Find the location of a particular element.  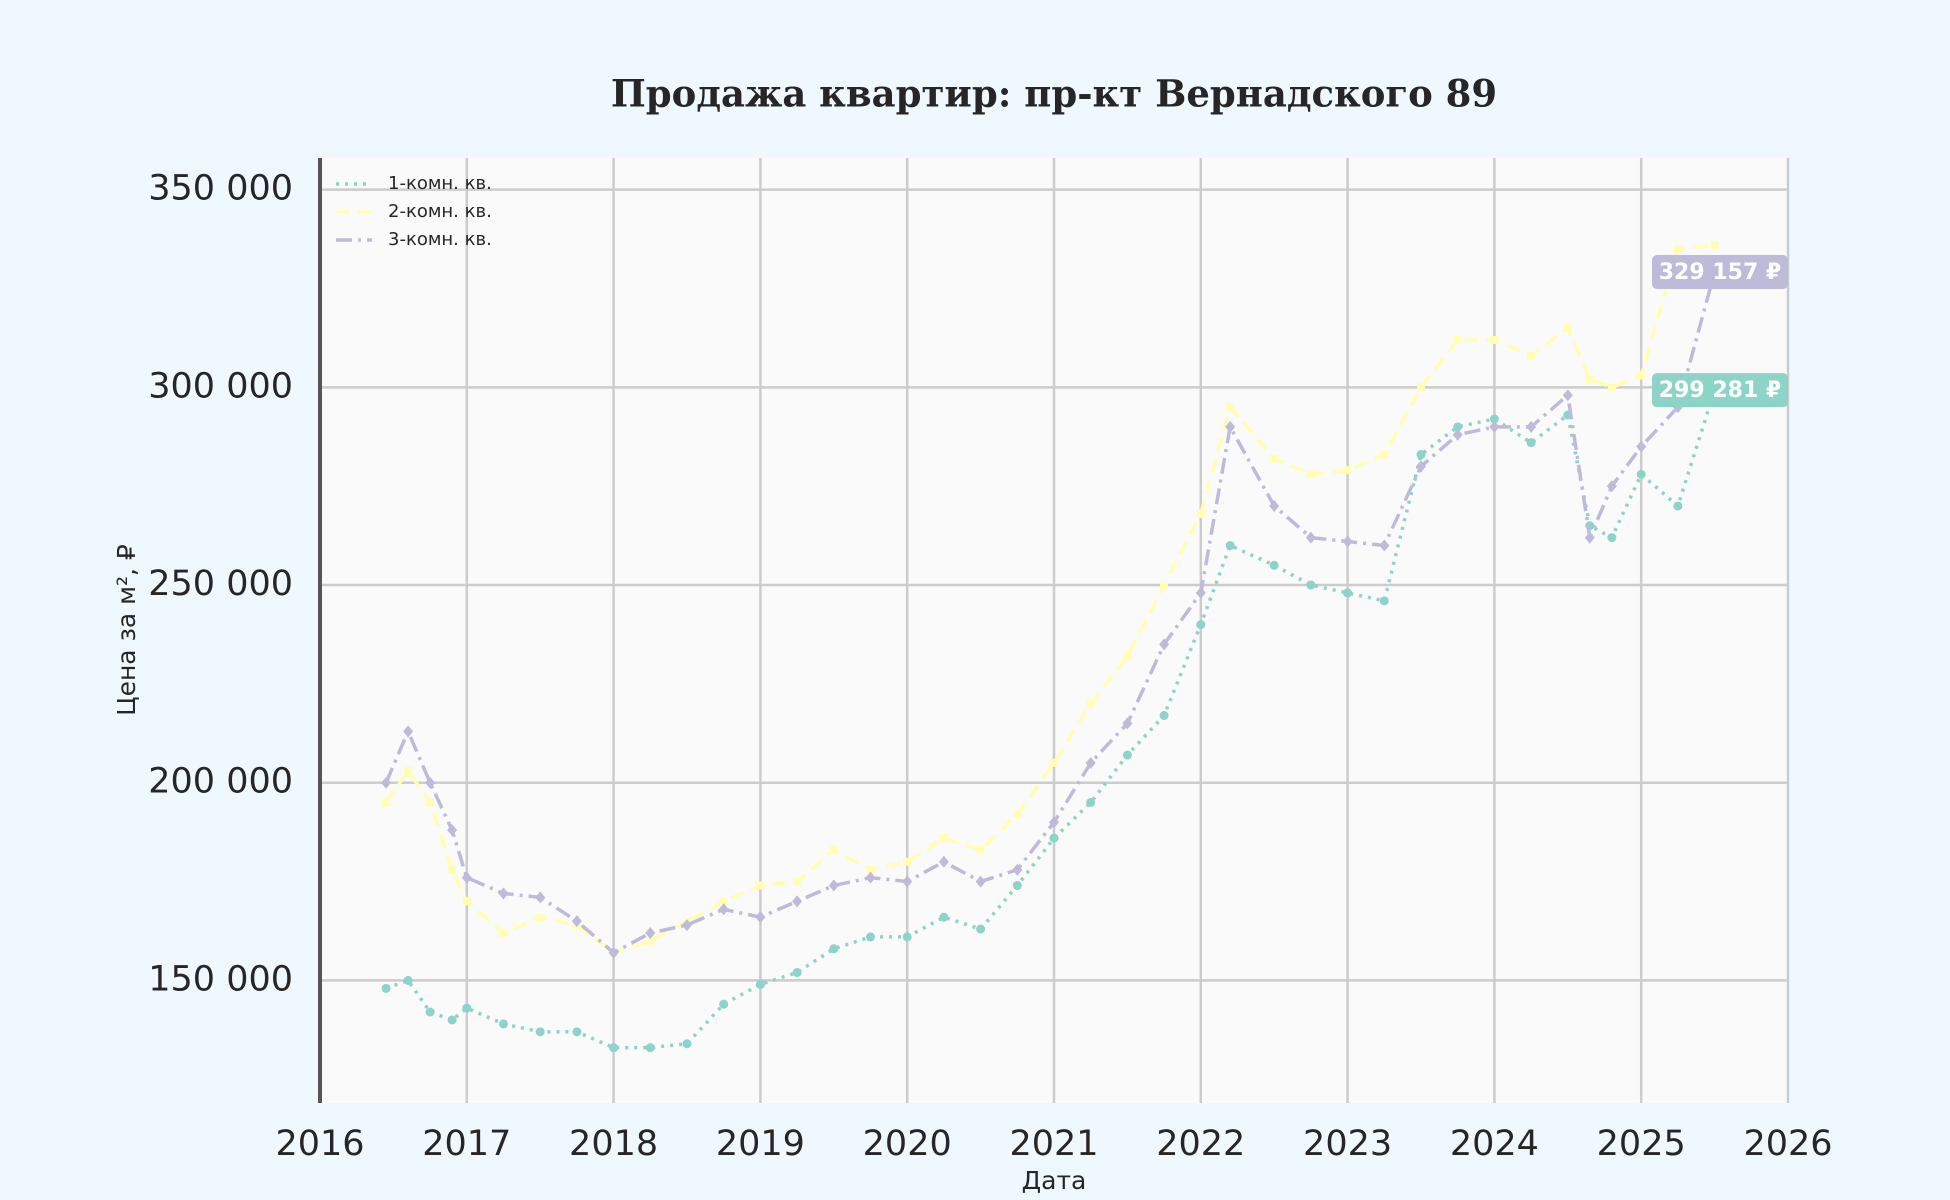

legend-text: 1-комн. кв. is located at coordinates (440, 183).